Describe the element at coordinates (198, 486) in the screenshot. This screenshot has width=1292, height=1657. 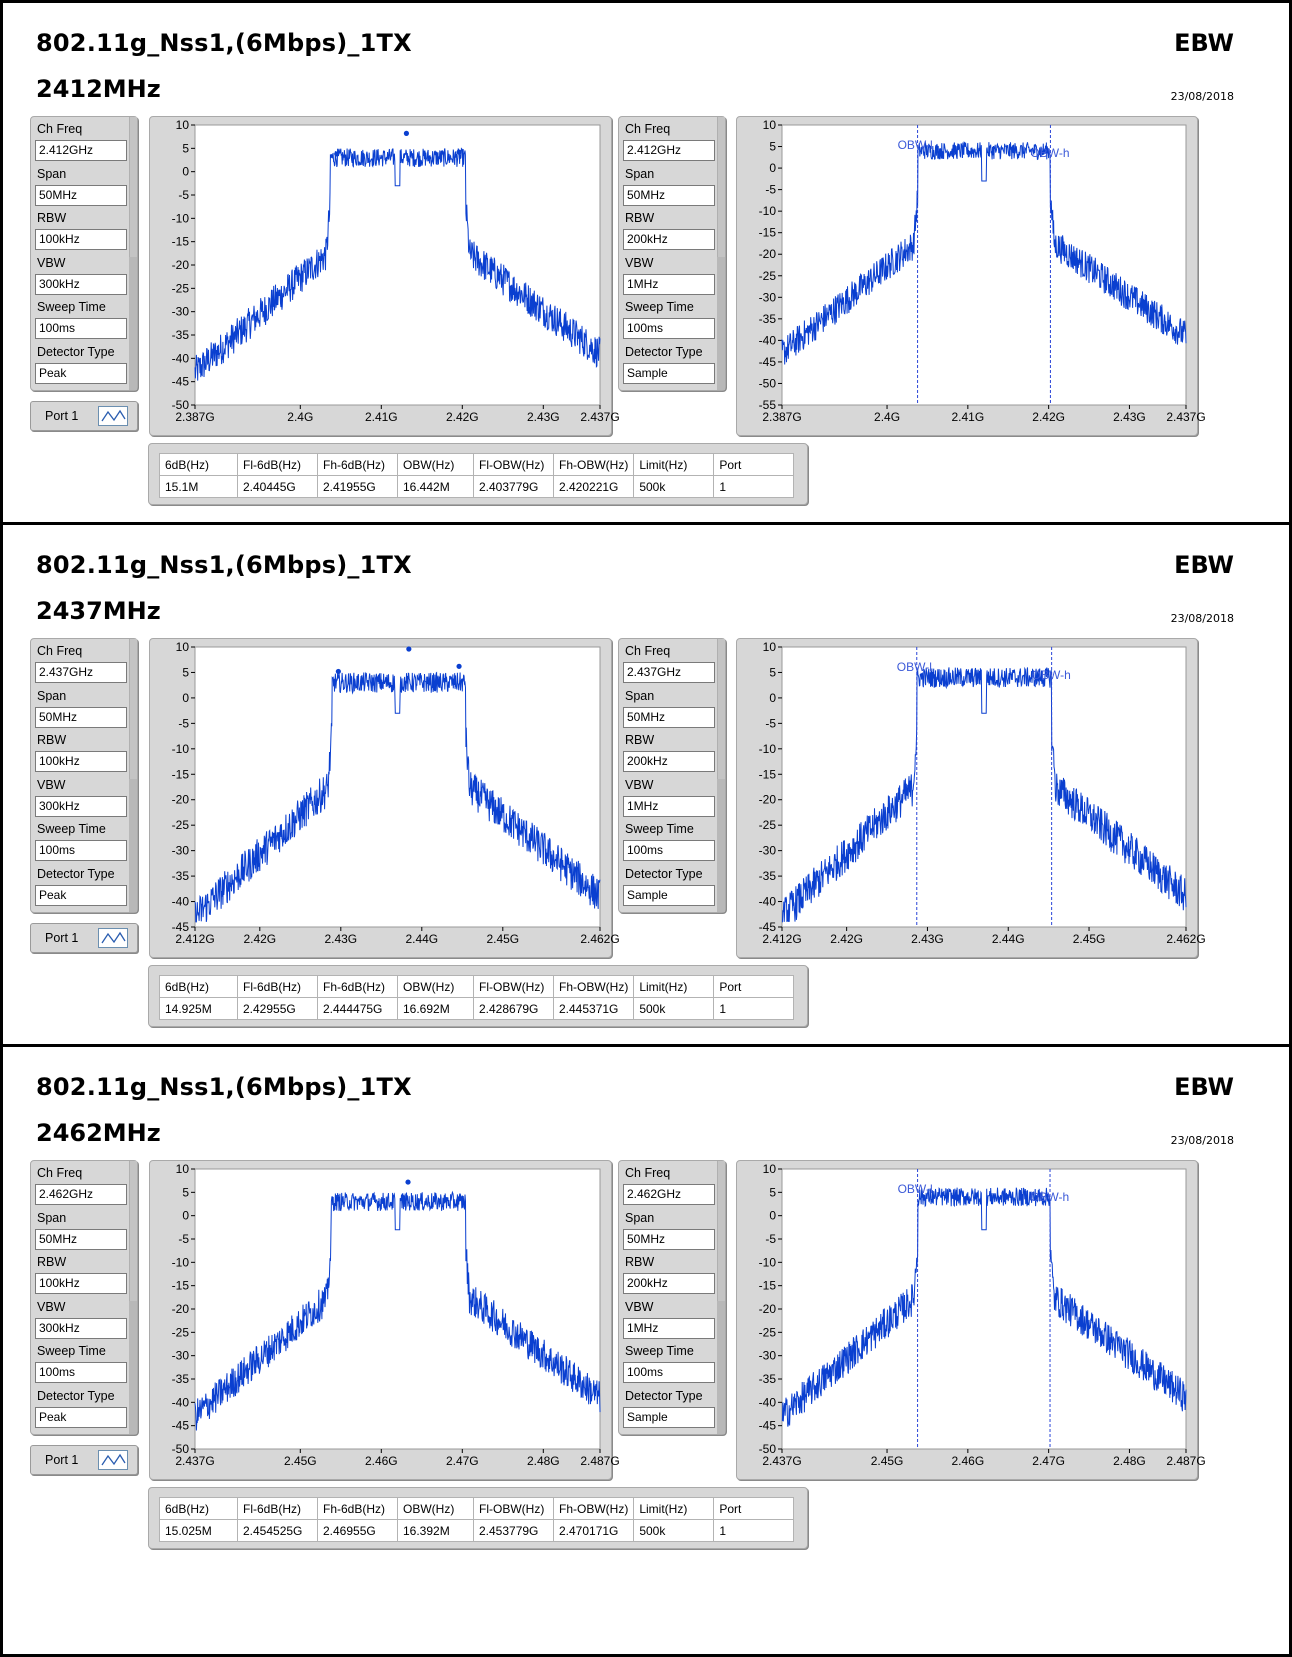
I see `table-cell: 15.1M` at that location.